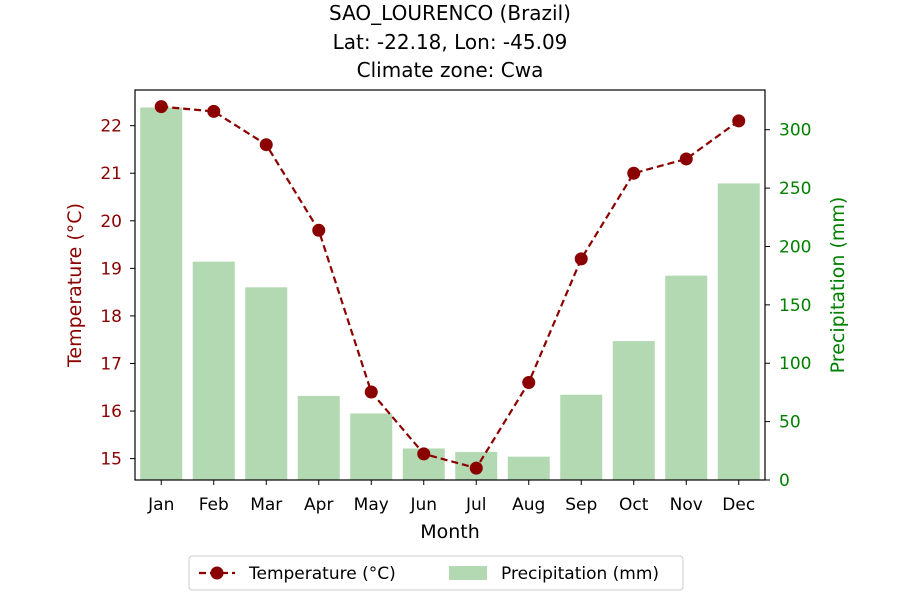 The height and width of the screenshot is (600, 900). What do you see at coordinates (111, 364) in the screenshot?
I see `left-tick-label: 17` at bounding box center [111, 364].